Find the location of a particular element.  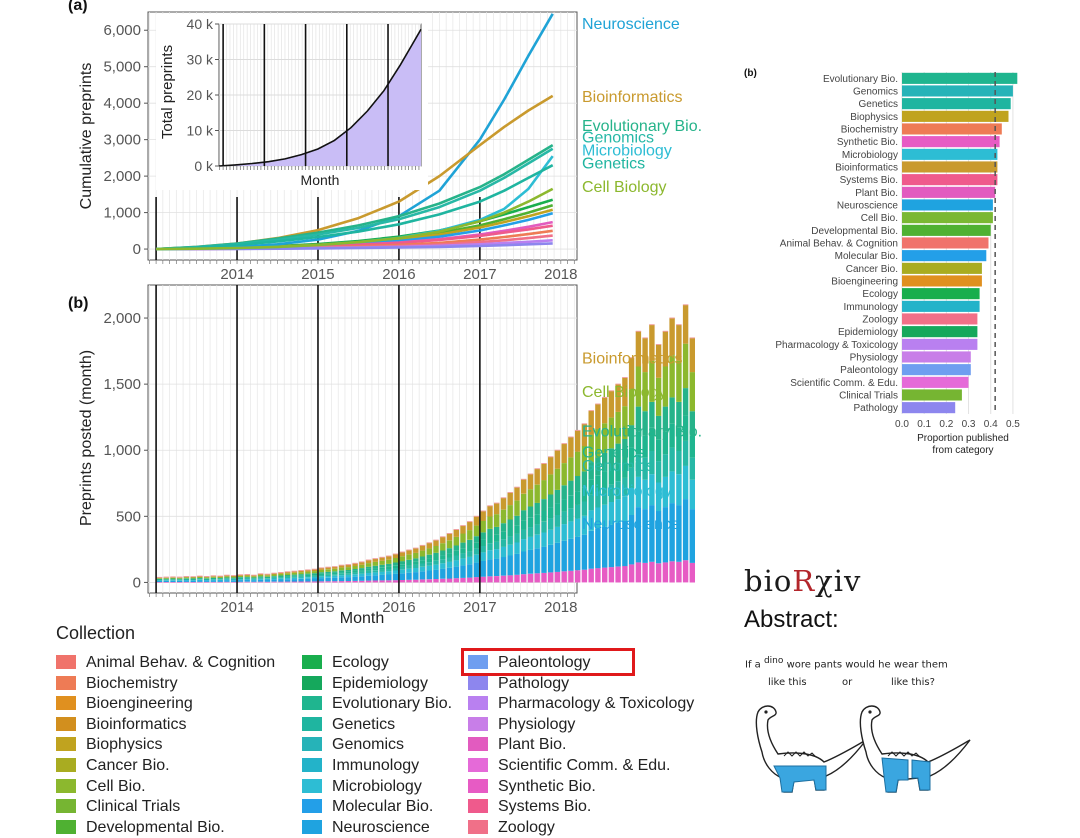

proportion-bar-synthetic-bio is located at coordinates (951, 142).